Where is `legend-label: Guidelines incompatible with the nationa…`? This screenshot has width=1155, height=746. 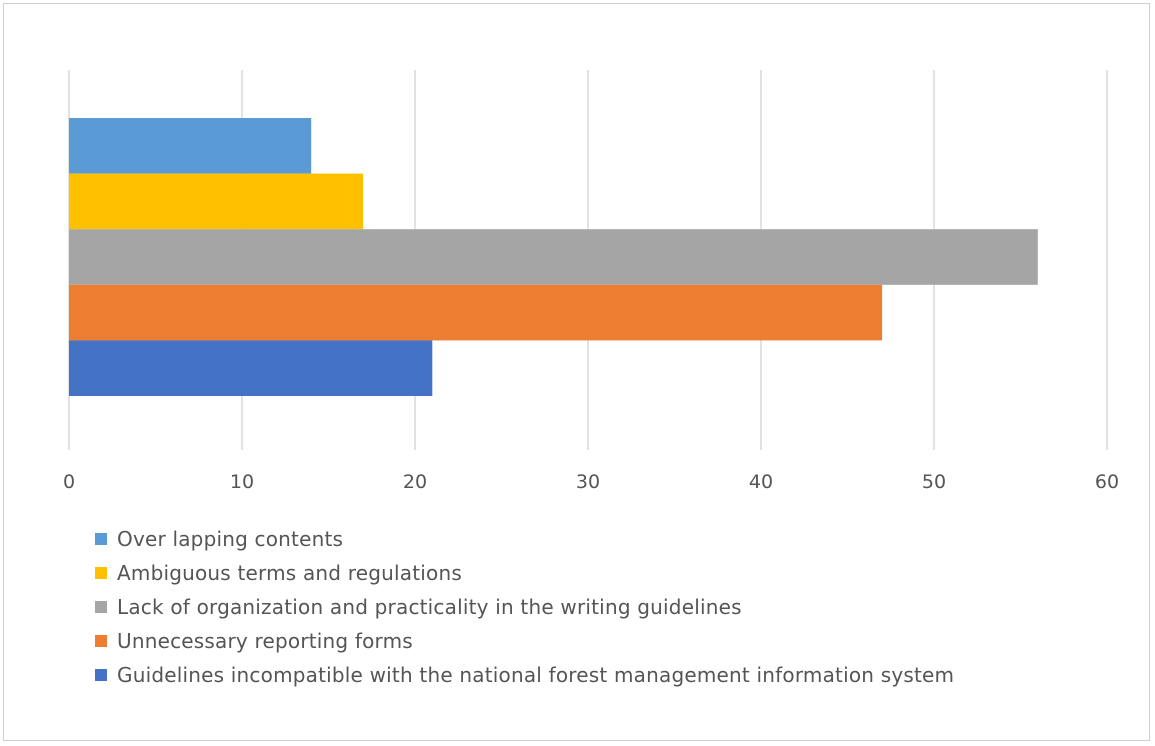
legend-label: Guidelines incompatible with the nationa… is located at coordinates (536, 675).